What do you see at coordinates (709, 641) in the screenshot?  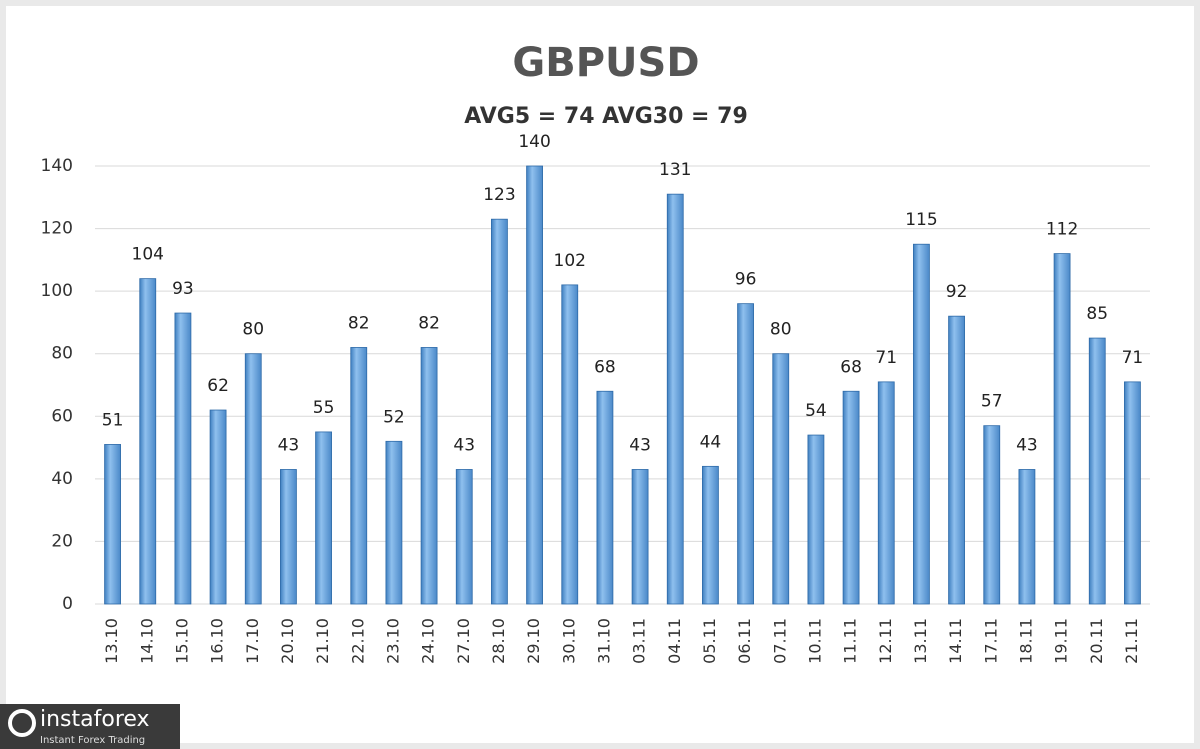 I see `x-tick-label: 05.11` at bounding box center [709, 641].